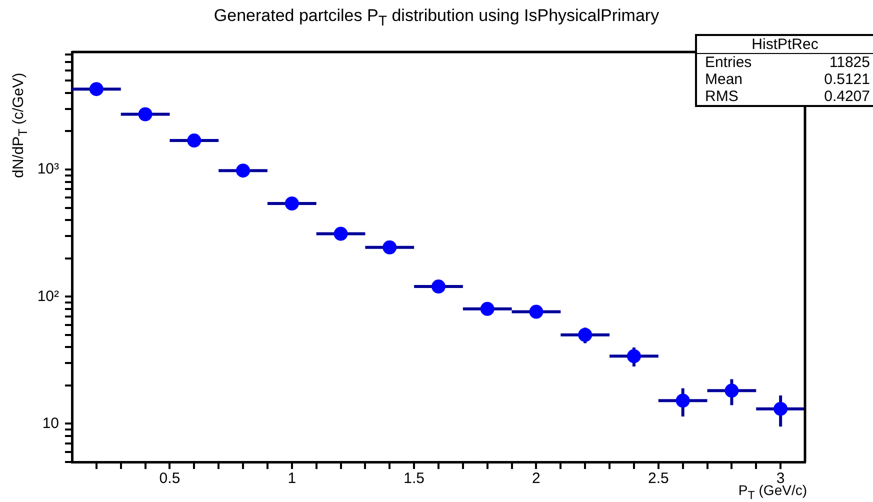  I want to click on x-tick-label: 0.5, so click(169, 479).